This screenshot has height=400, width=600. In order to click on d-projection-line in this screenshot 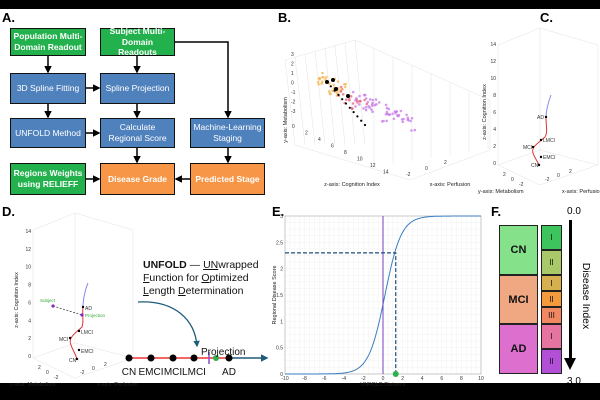, I will do `click(67, 310)`.